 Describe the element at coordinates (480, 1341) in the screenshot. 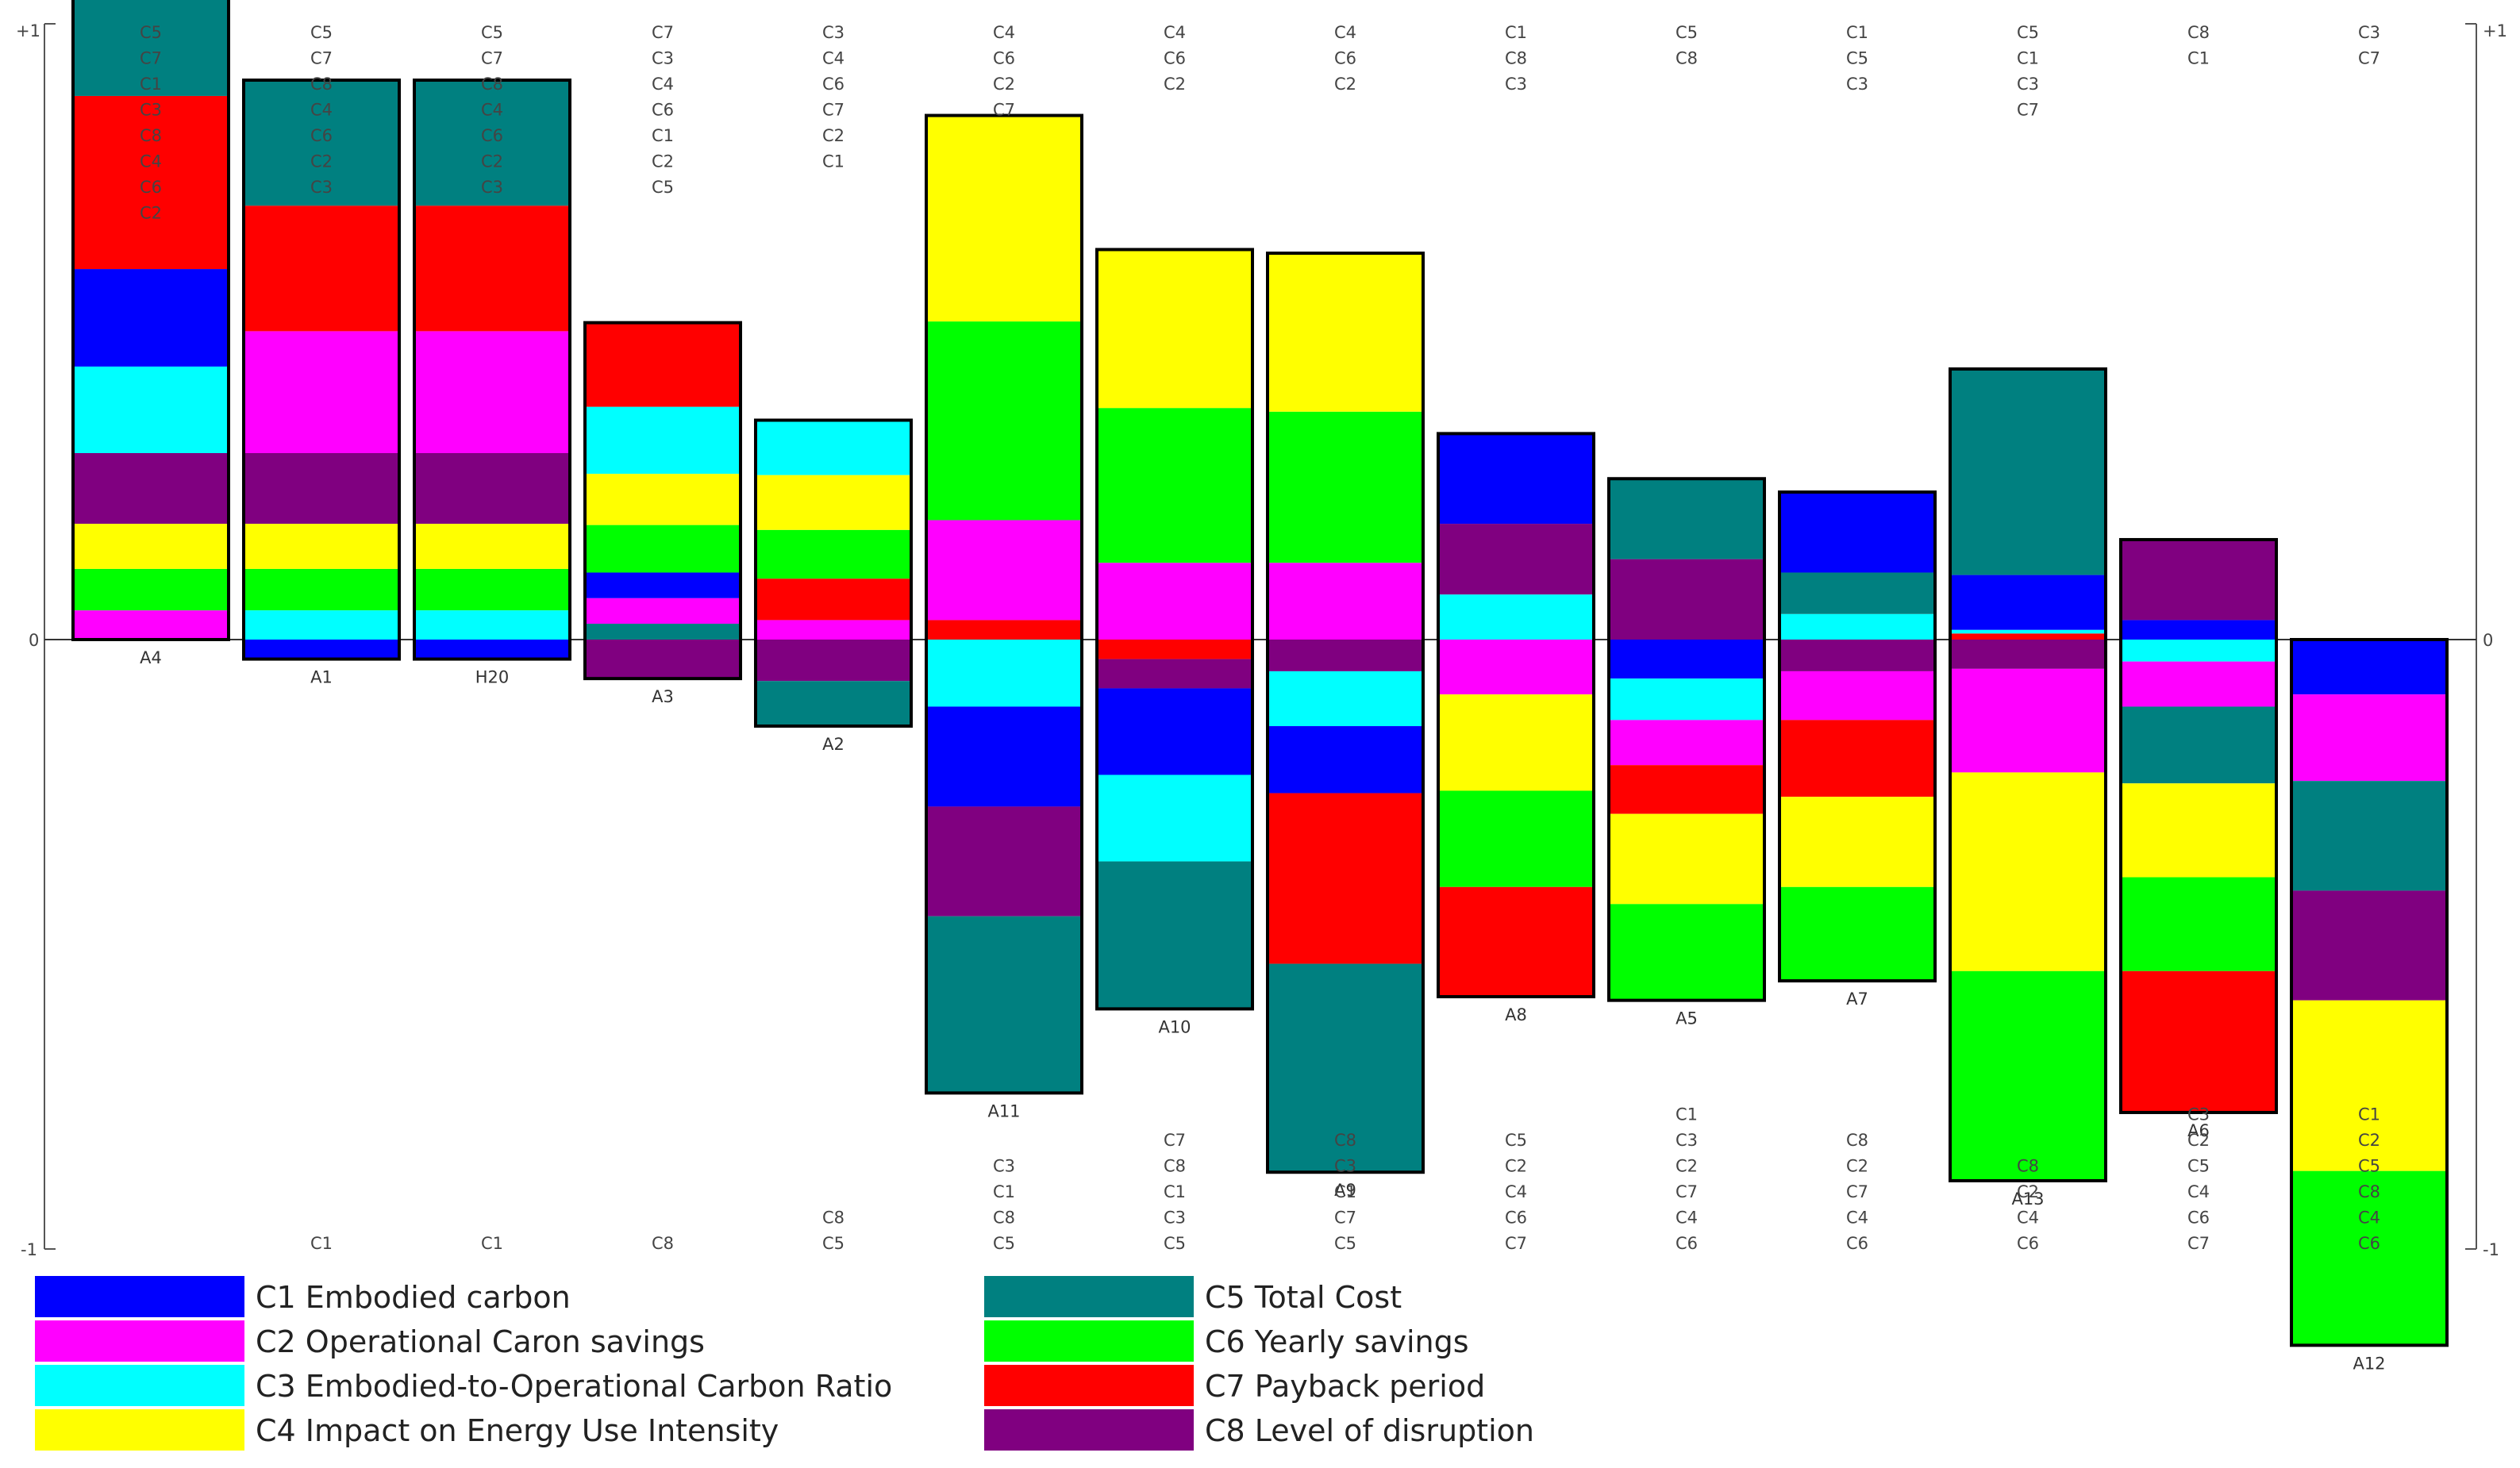

I see `legend-label-c2: C2 Operational Caron savings` at that location.